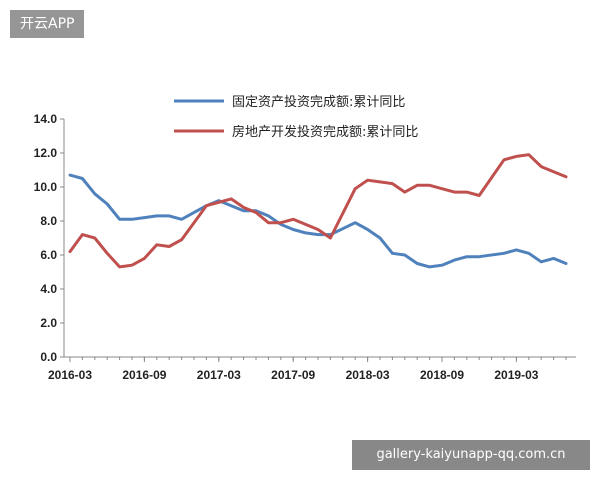 Image resolution: width=600 pixels, height=480 pixels. What do you see at coordinates (48, 323) in the screenshot?
I see `y-tick-label: 2.0` at bounding box center [48, 323].